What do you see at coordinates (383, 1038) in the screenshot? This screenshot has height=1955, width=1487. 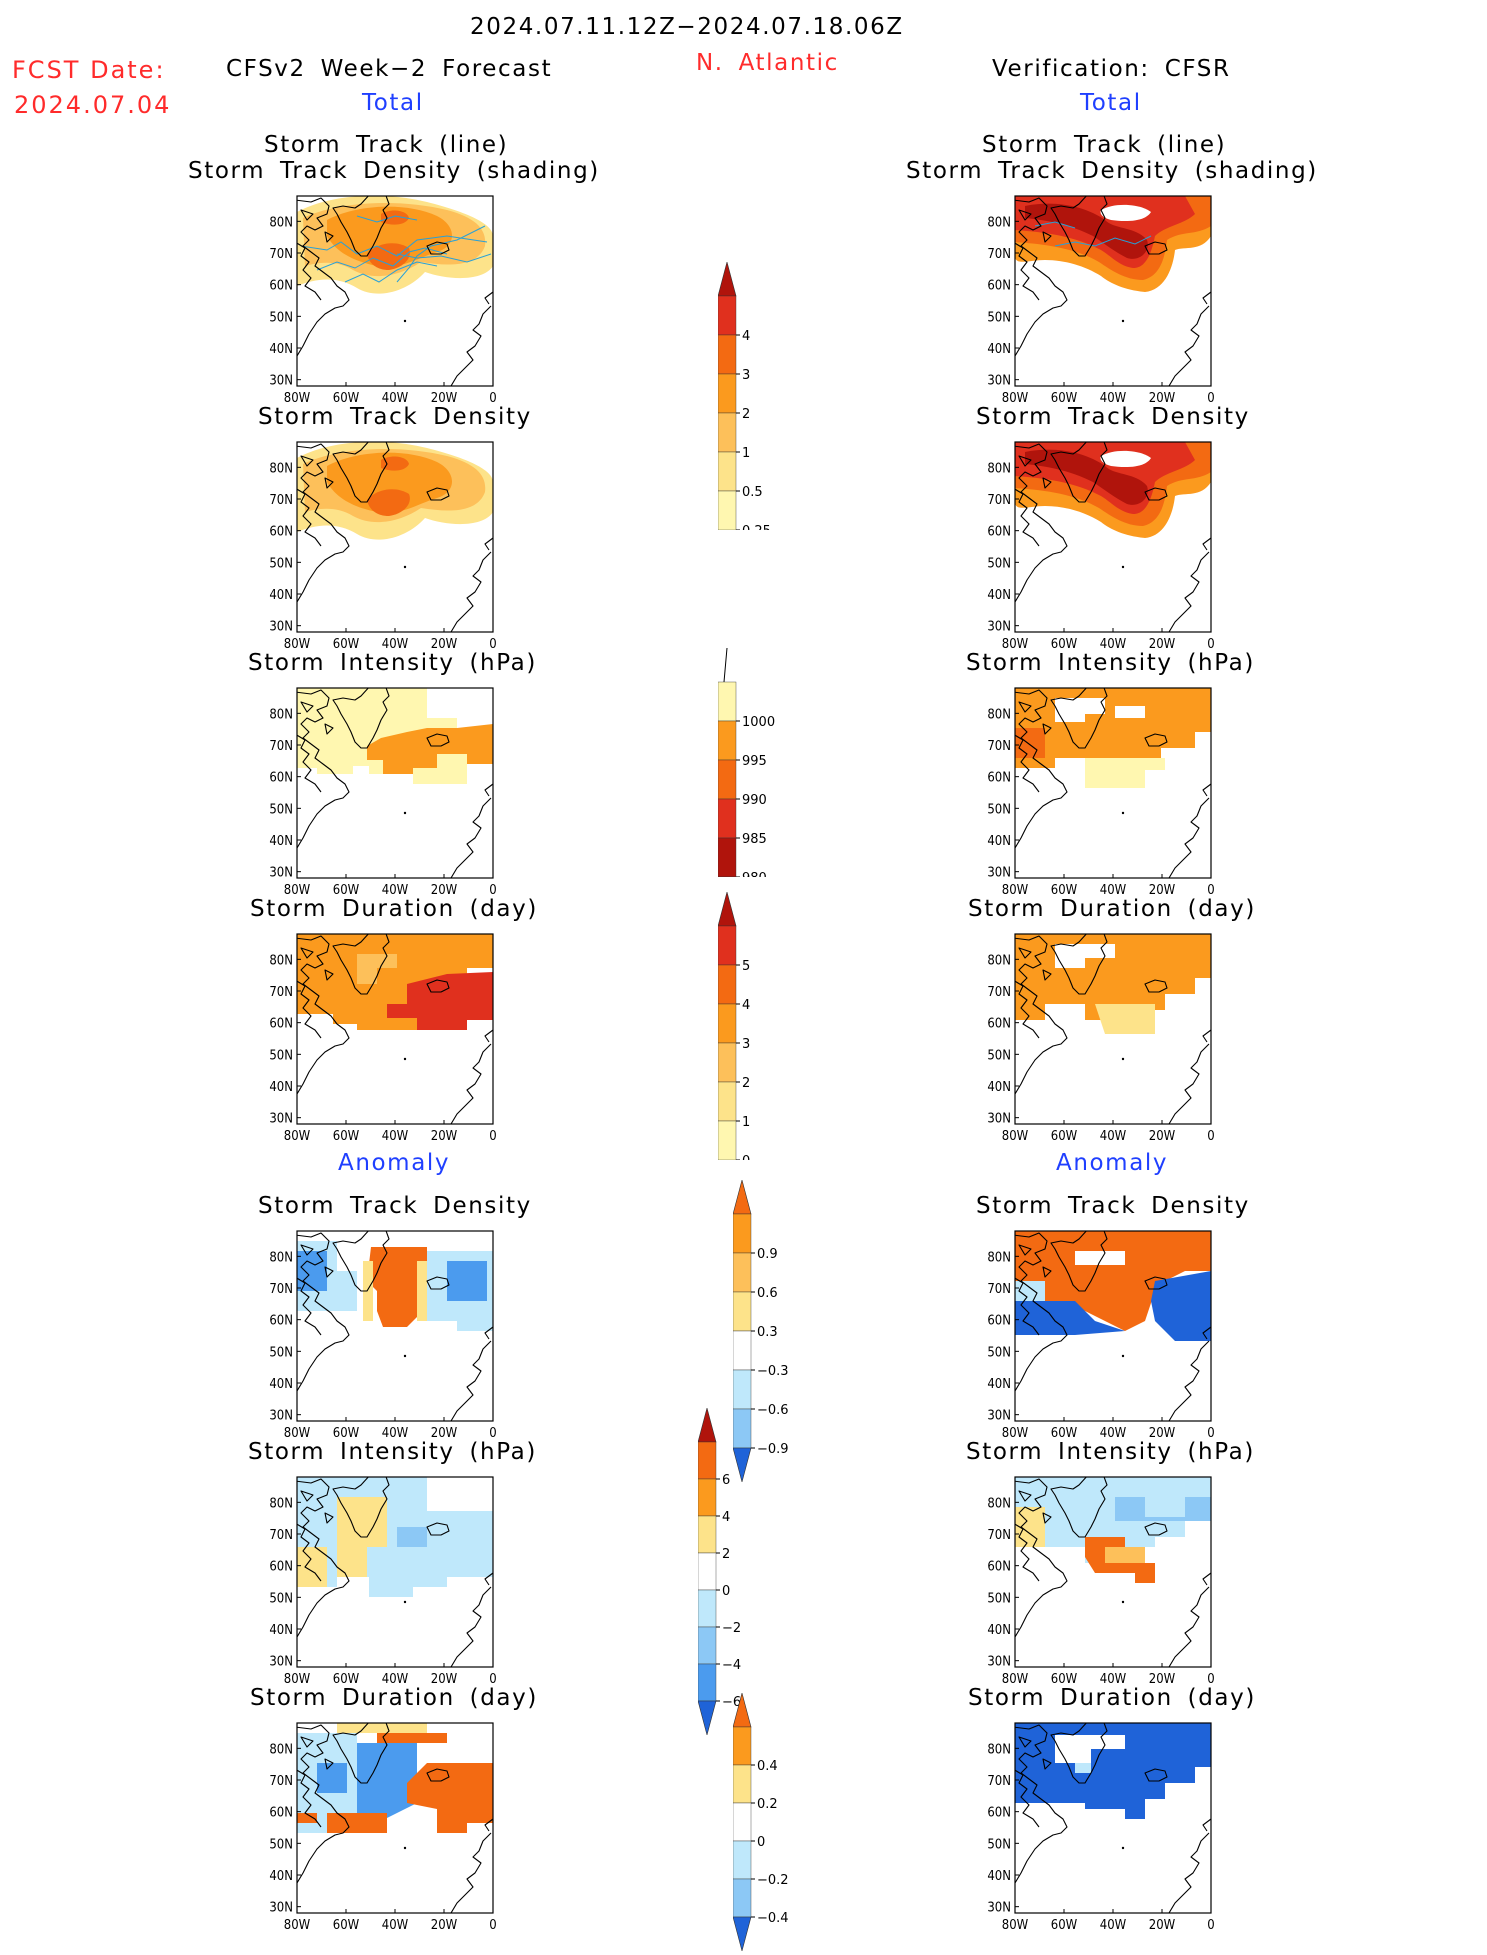 I see `map-panel-left-duration: 80N 70N 60N 50N 40N 30N 80W 60W 40W 20W 0` at bounding box center [383, 1038].